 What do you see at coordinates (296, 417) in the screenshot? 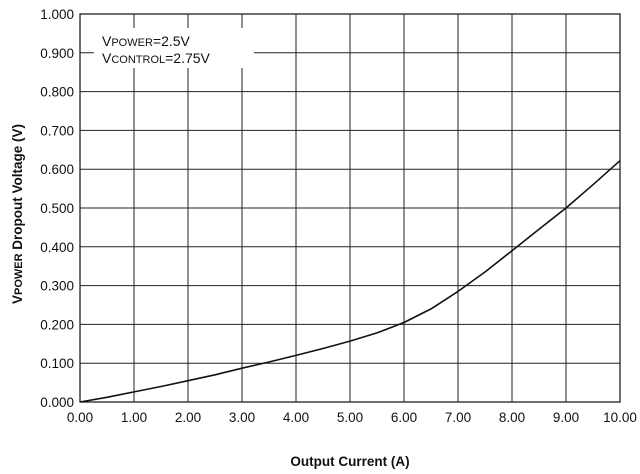
I see `x-tick-label: 4.00` at bounding box center [296, 417].